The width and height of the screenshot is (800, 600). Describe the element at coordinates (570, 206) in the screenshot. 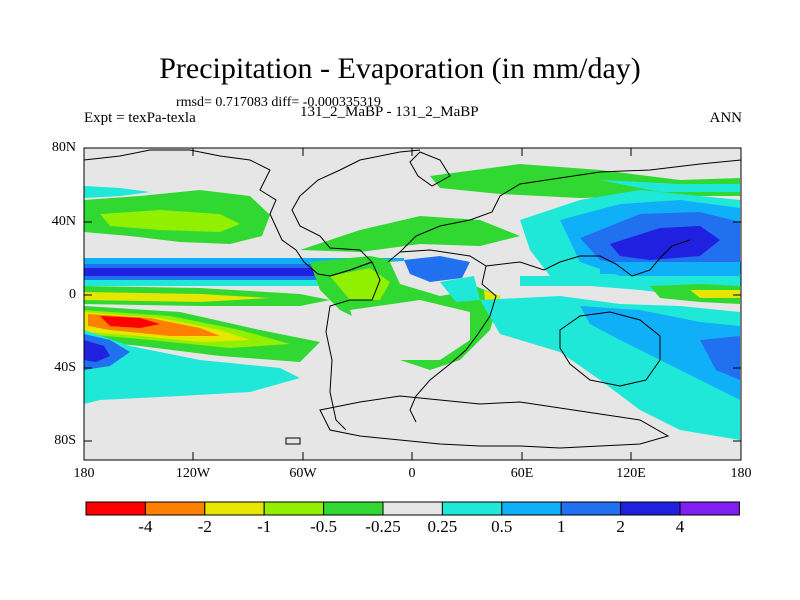

I see `coastline-eurasia` at that location.